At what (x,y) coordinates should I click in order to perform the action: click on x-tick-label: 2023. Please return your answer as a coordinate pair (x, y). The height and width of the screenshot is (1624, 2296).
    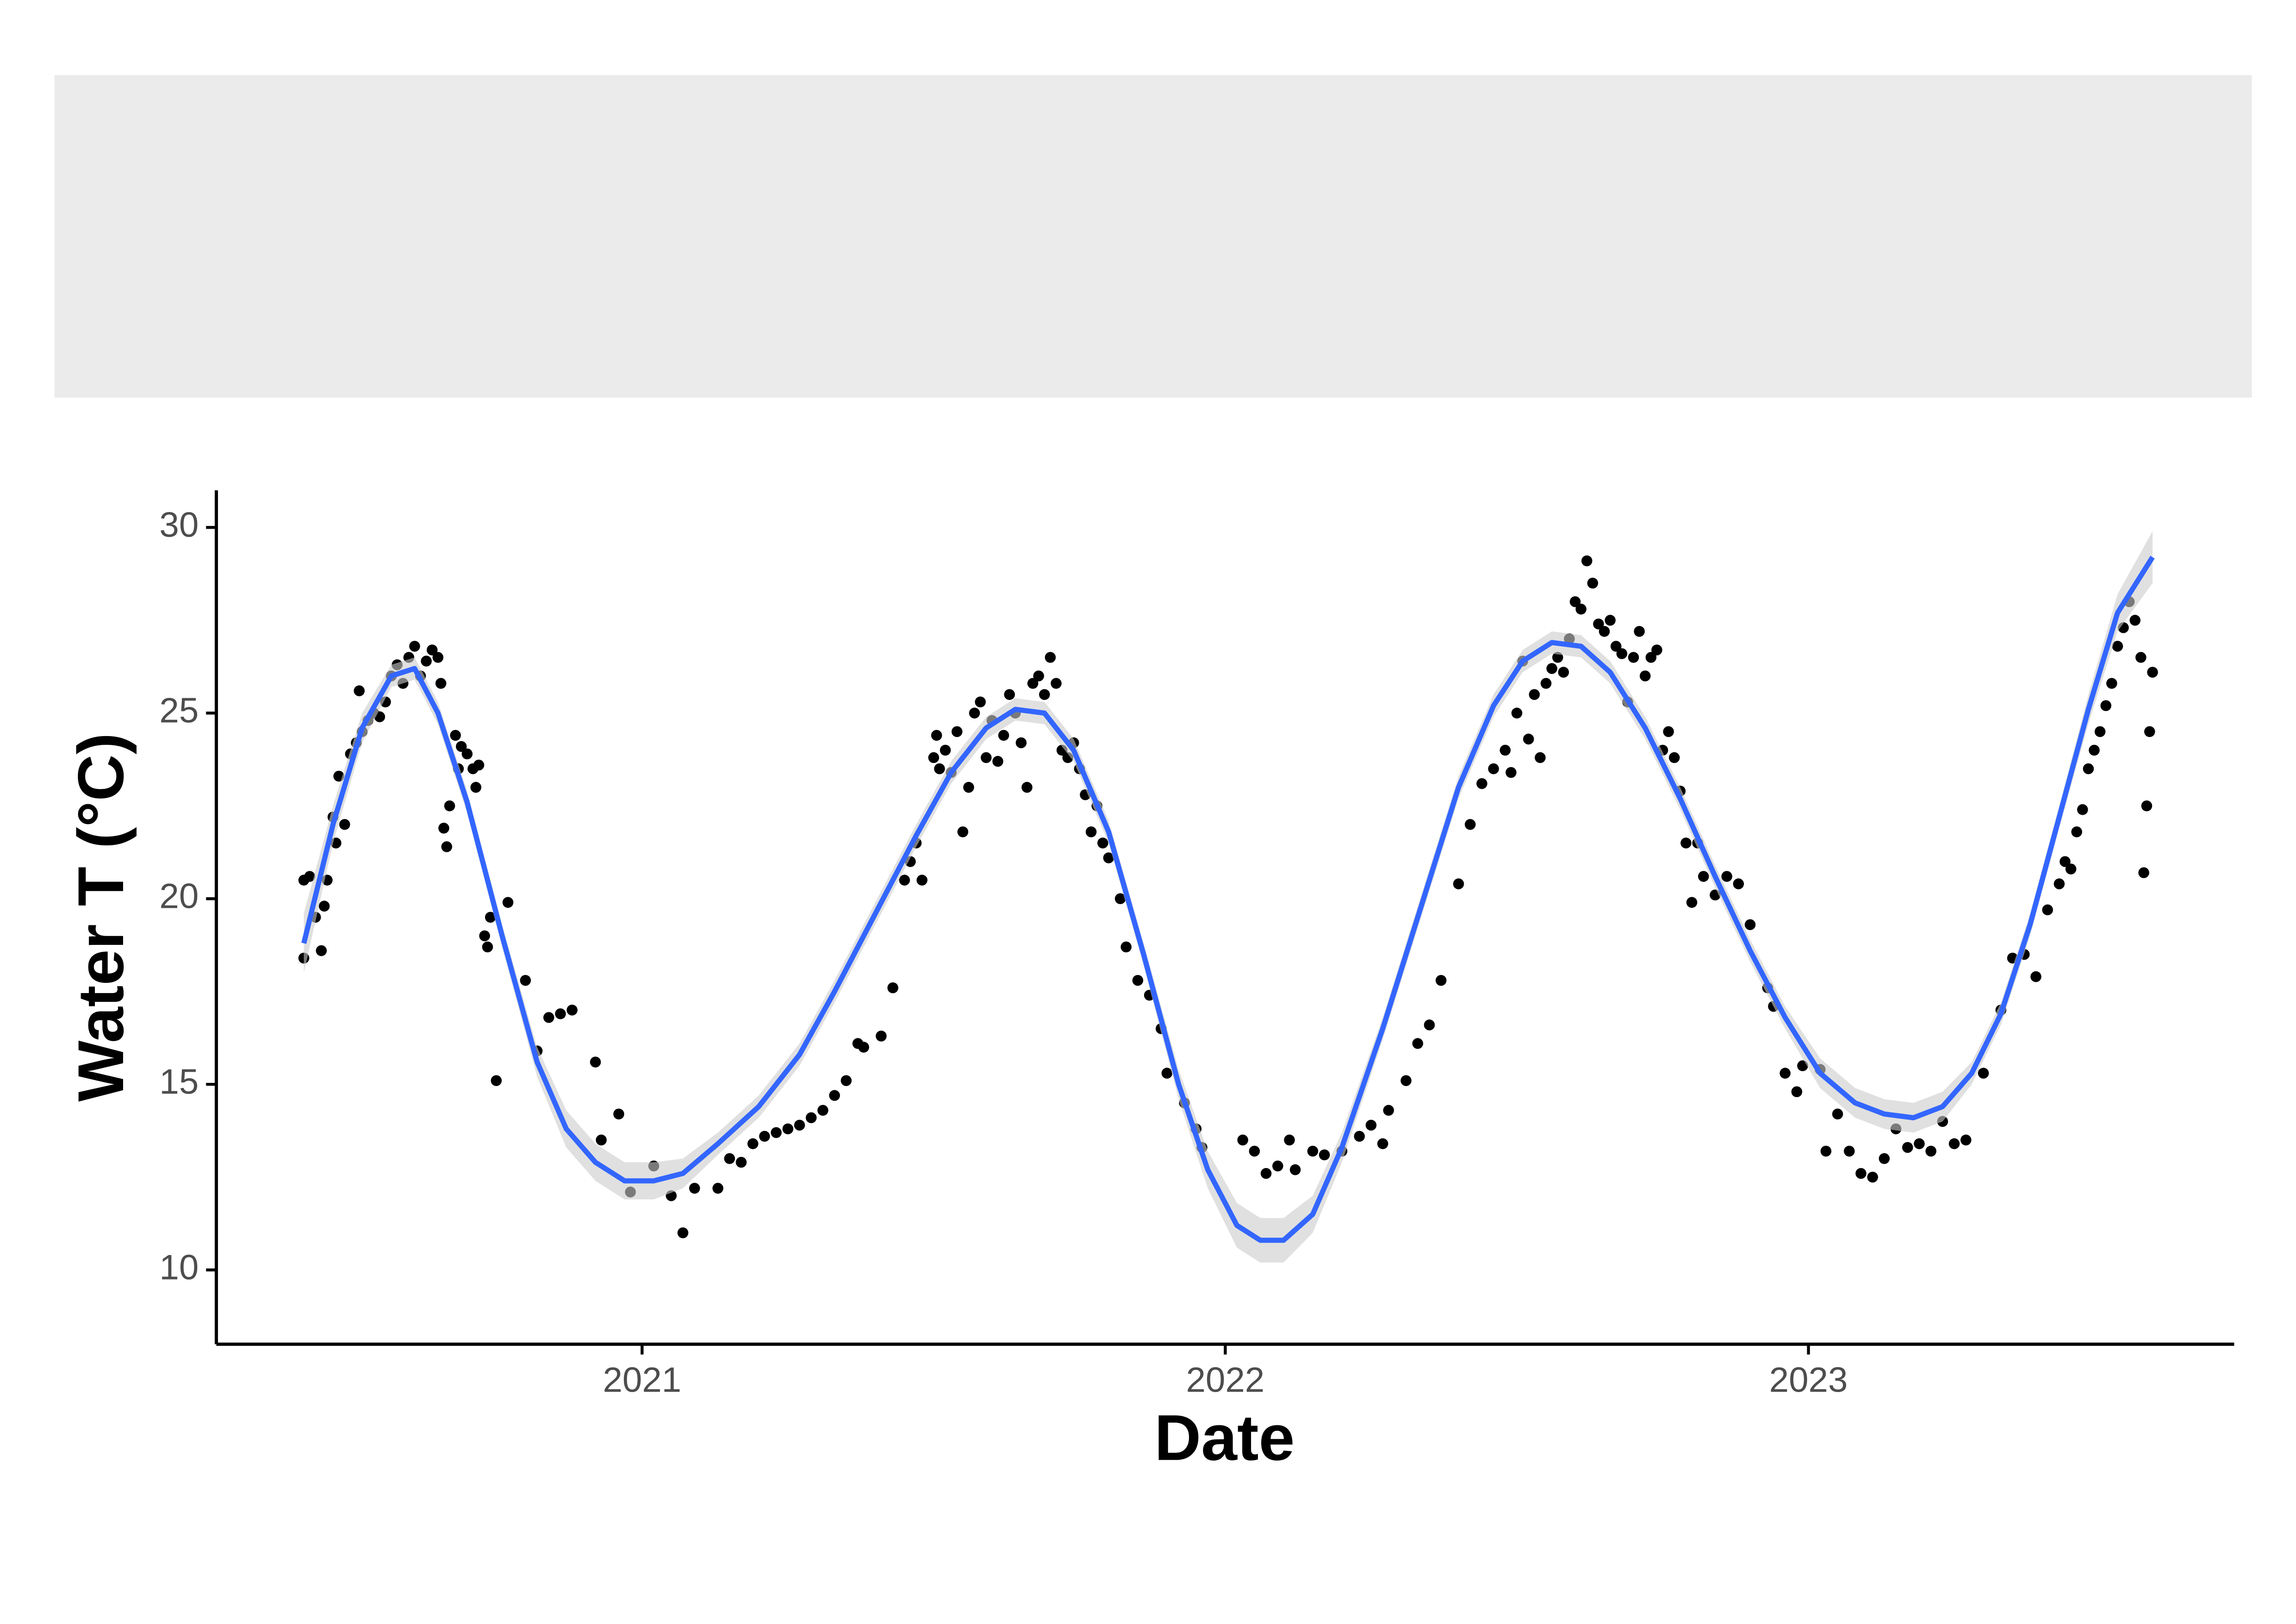
    Looking at the image, I should click on (1808, 1379).